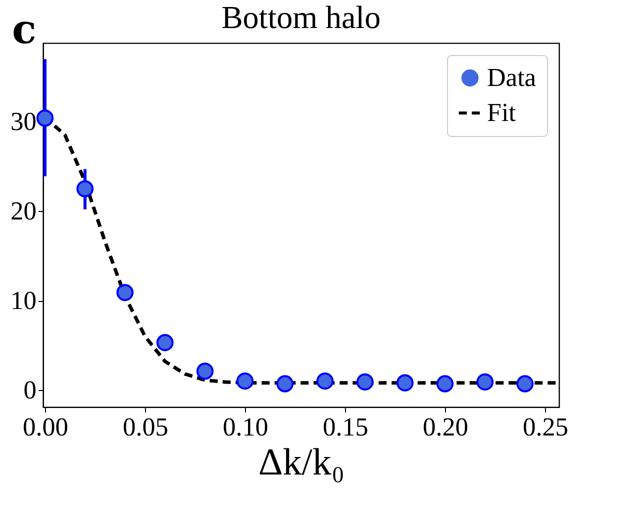 This screenshot has height=516, width=618. I want to click on y-tick-label: 10, so click(23, 301).